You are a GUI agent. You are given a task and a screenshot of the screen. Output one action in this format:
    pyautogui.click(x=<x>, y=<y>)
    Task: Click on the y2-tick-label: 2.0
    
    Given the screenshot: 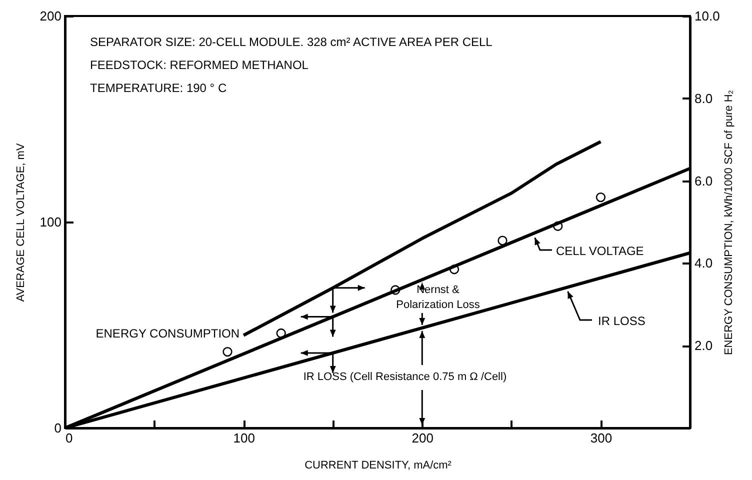 What is the action you would take?
    pyautogui.click(x=703, y=346)
    